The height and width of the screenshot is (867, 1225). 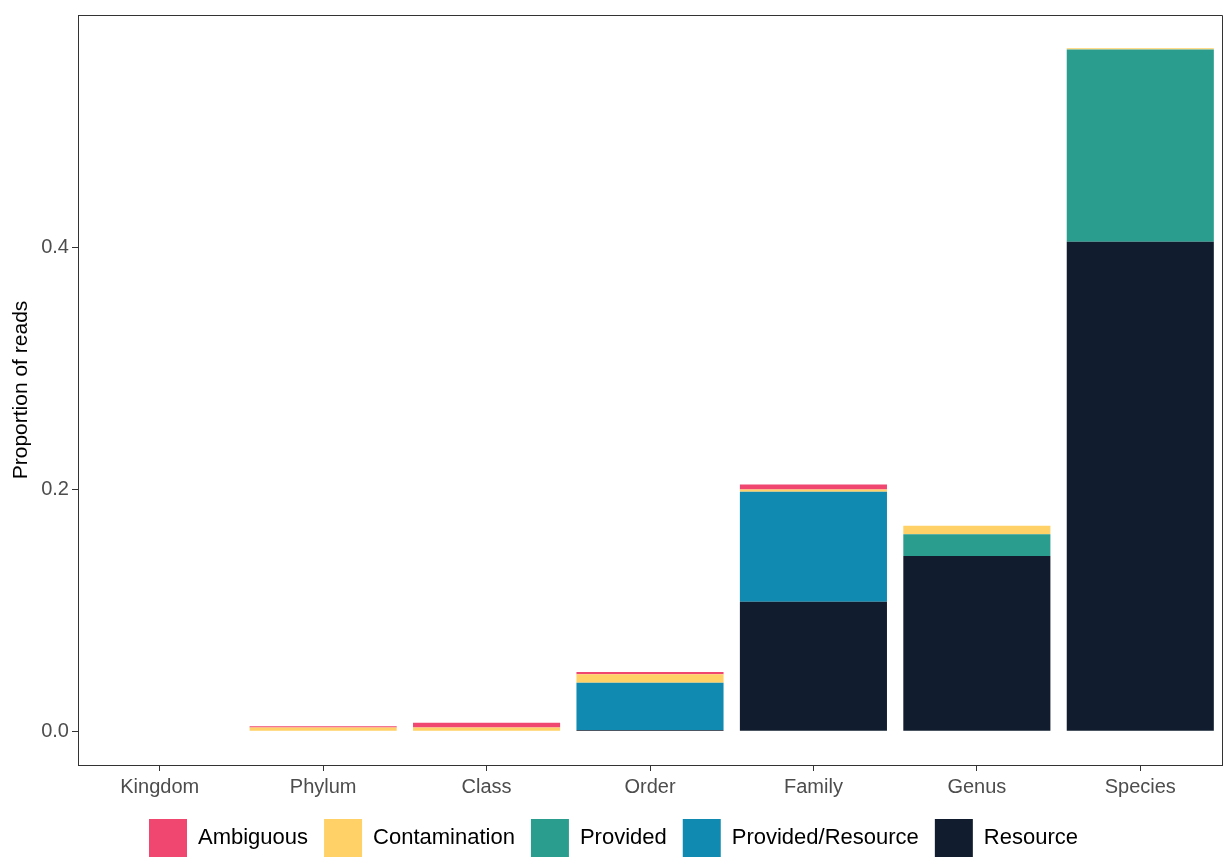 What do you see at coordinates (1030, 837) in the screenshot?
I see `legend-label: Resource` at bounding box center [1030, 837].